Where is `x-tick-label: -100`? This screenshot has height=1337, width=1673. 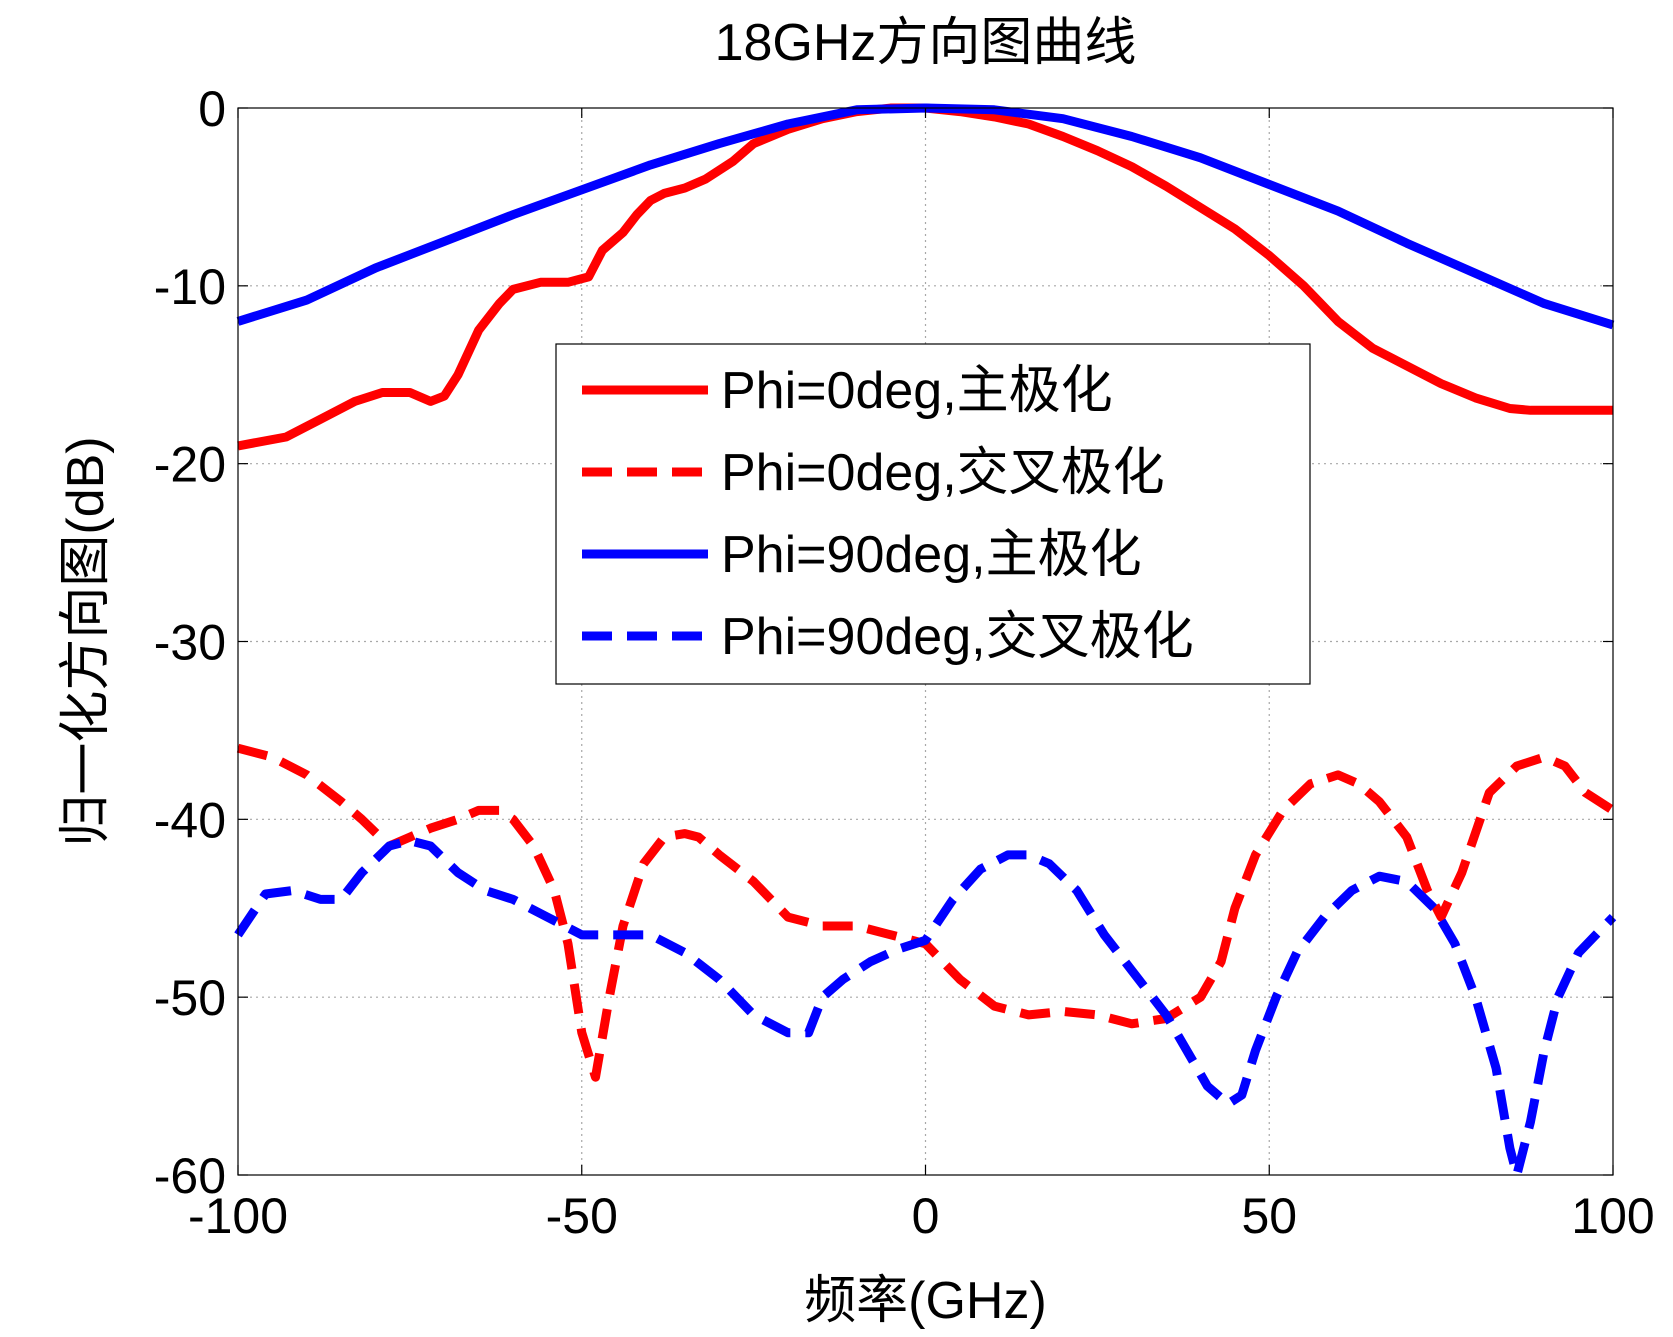 x-tick-label: -100 is located at coordinates (238, 1216).